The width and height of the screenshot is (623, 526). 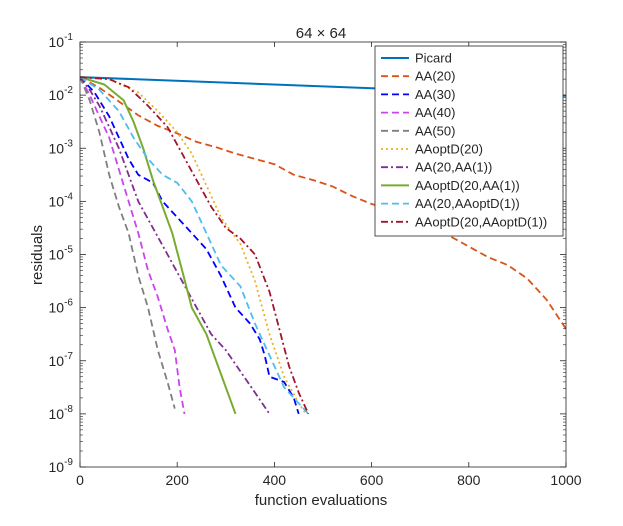 What do you see at coordinates (61, 360) in the screenshot?
I see `y-tick-label: 10⁻⁷` at bounding box center [61, 360].